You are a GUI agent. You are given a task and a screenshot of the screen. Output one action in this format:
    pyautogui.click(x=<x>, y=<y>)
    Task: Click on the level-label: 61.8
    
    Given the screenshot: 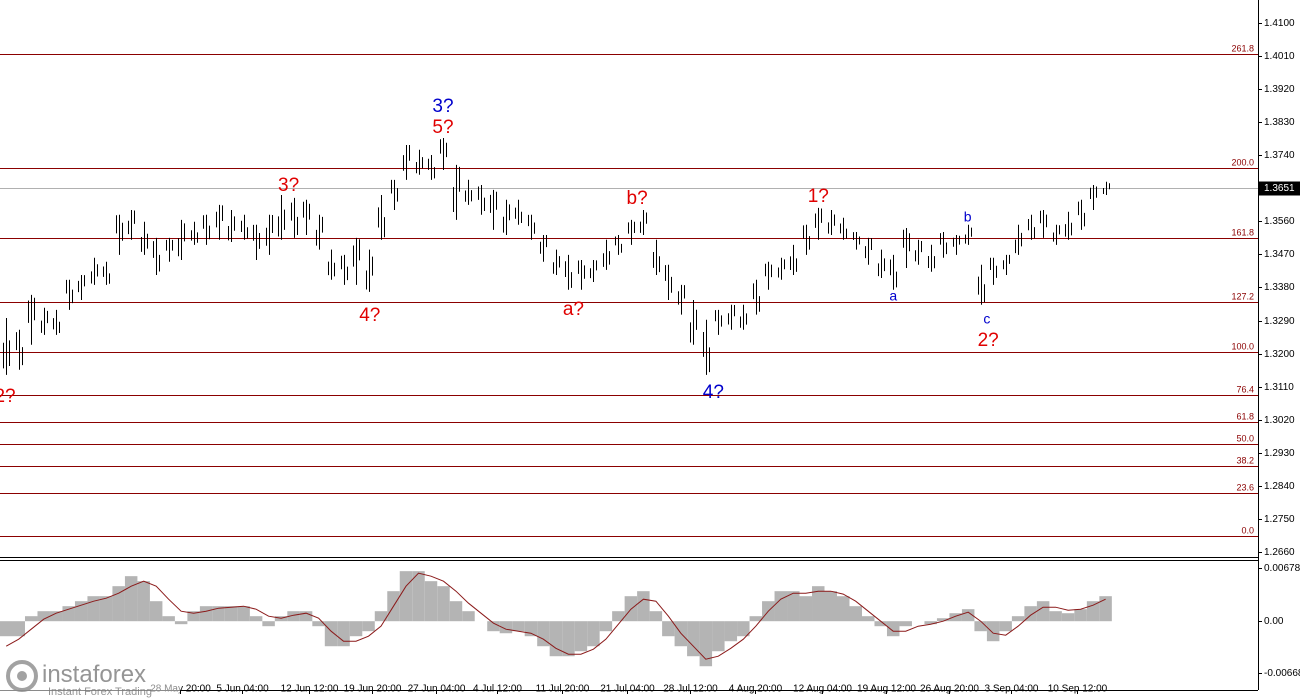 What is the action you would take?
    pyautogui.click(x=1245, y=417)
    